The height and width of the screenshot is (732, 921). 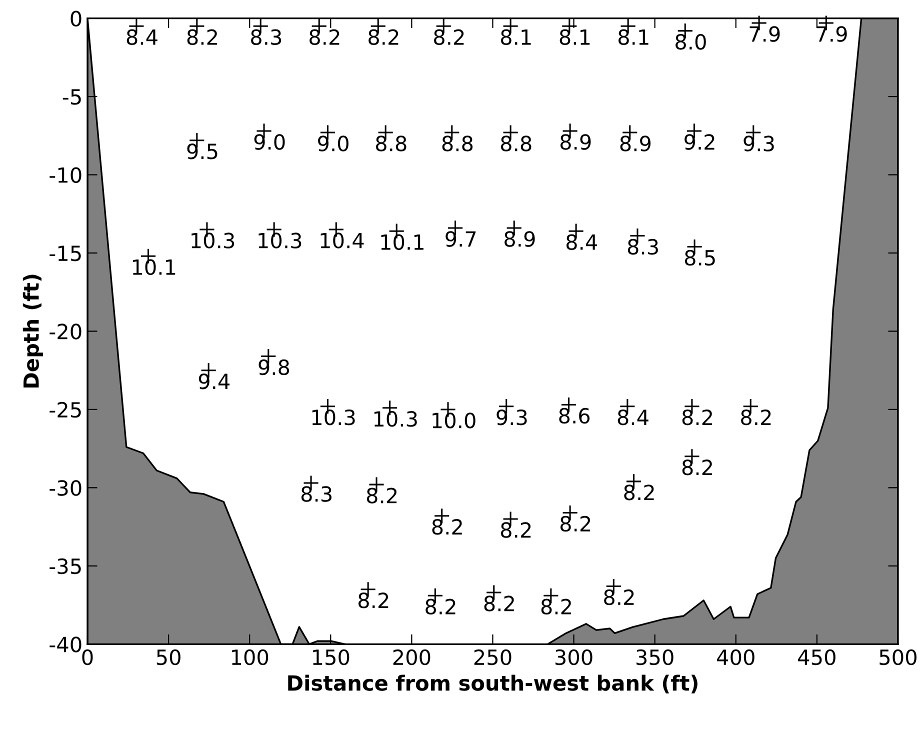 What do you see at coordinates (202, 151) in the screenshot?
I see `annotation: 9.5` at bounding box center [202, 151].